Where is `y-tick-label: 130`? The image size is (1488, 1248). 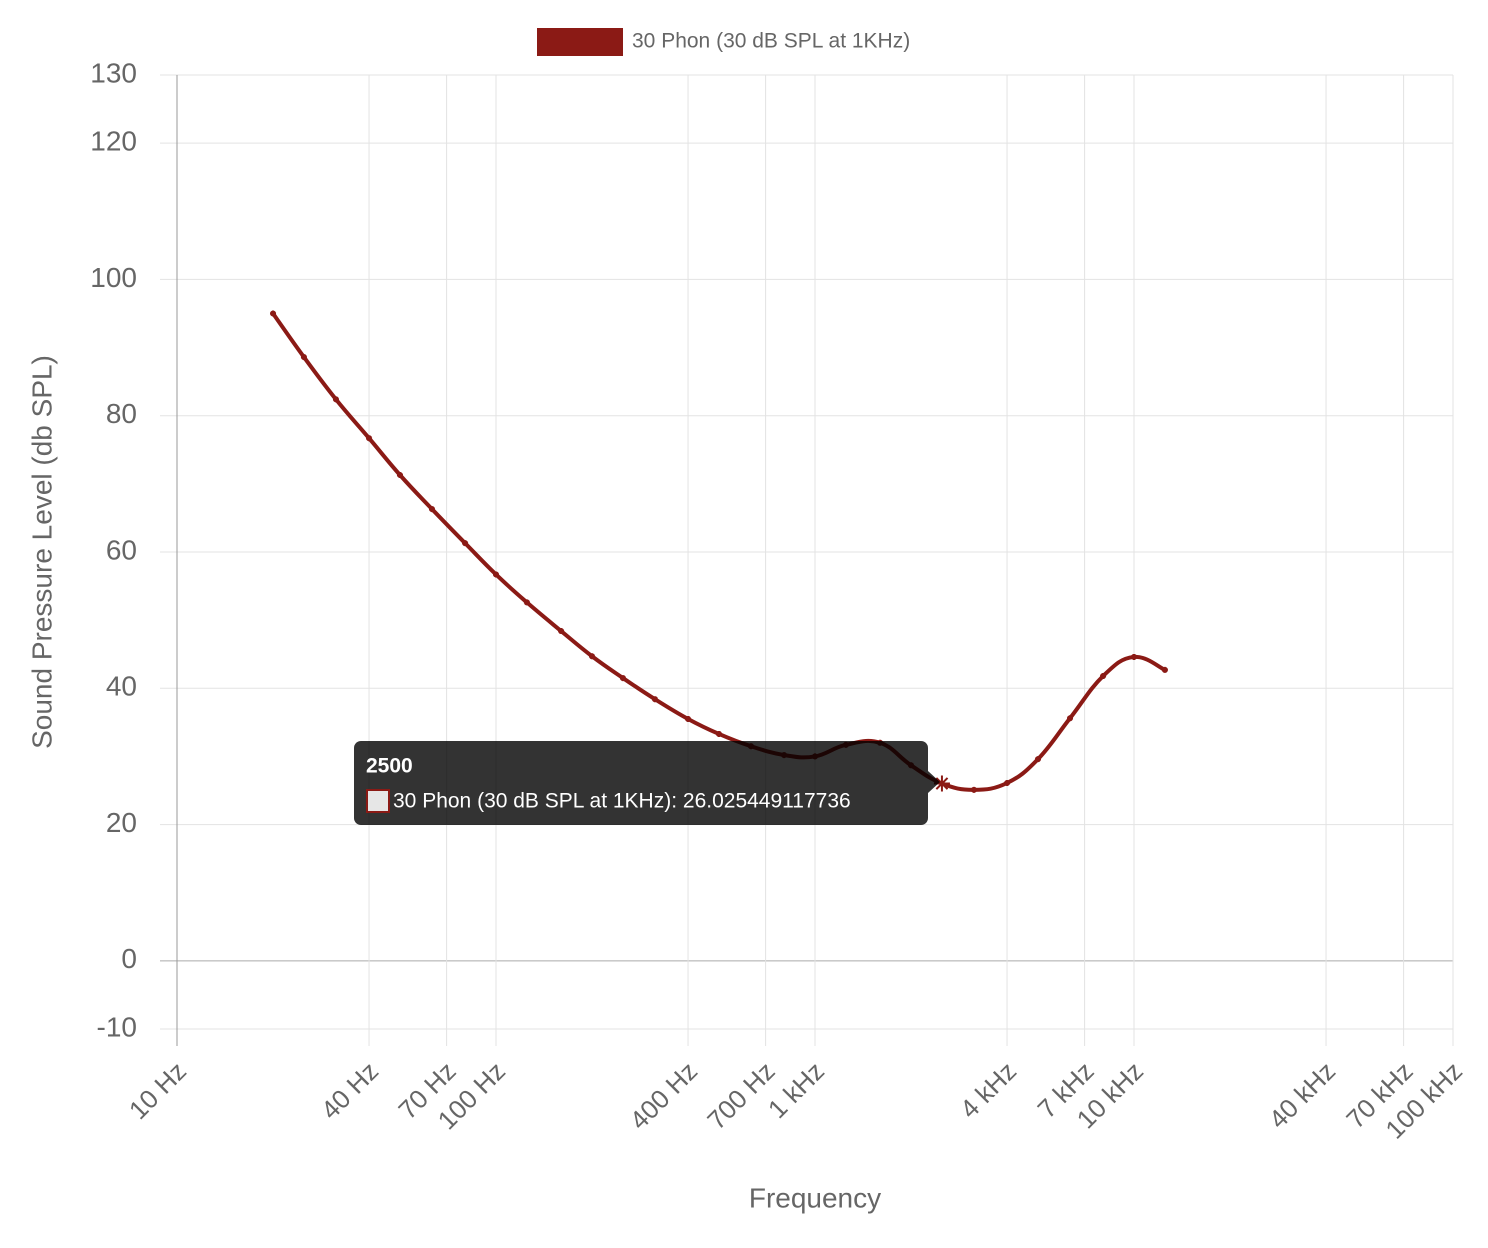
y-tick-label: 130 is located at coordinates (113, 72).